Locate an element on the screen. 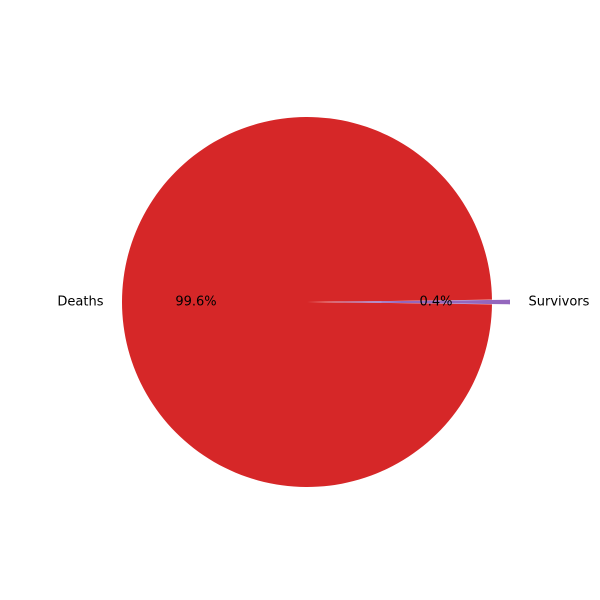 Image resolution: width=600 pixels, height=600 pixels. pct-label-deaths: 99.6% is located at coordinates (195, 302).